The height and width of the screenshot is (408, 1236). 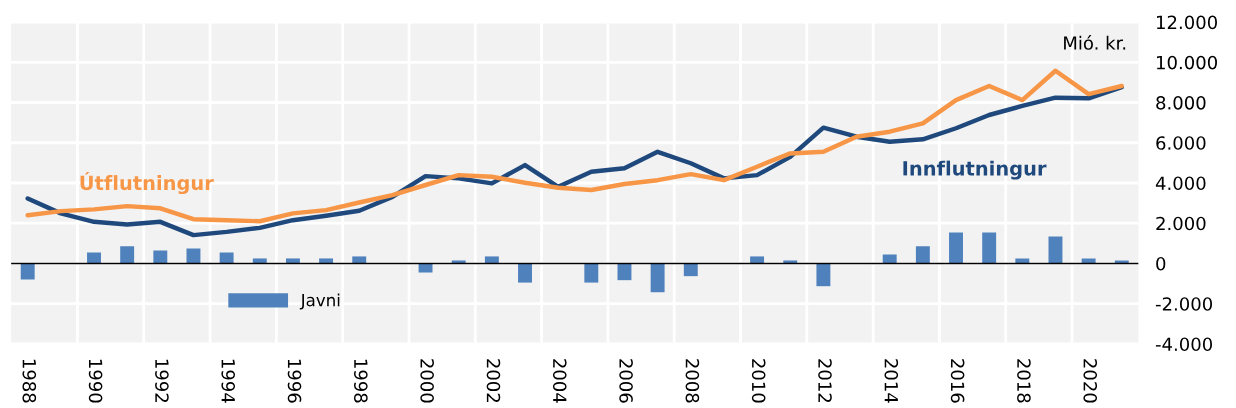 I want to click on y-tick-label: 4.000, so click(x=1180, y=183).